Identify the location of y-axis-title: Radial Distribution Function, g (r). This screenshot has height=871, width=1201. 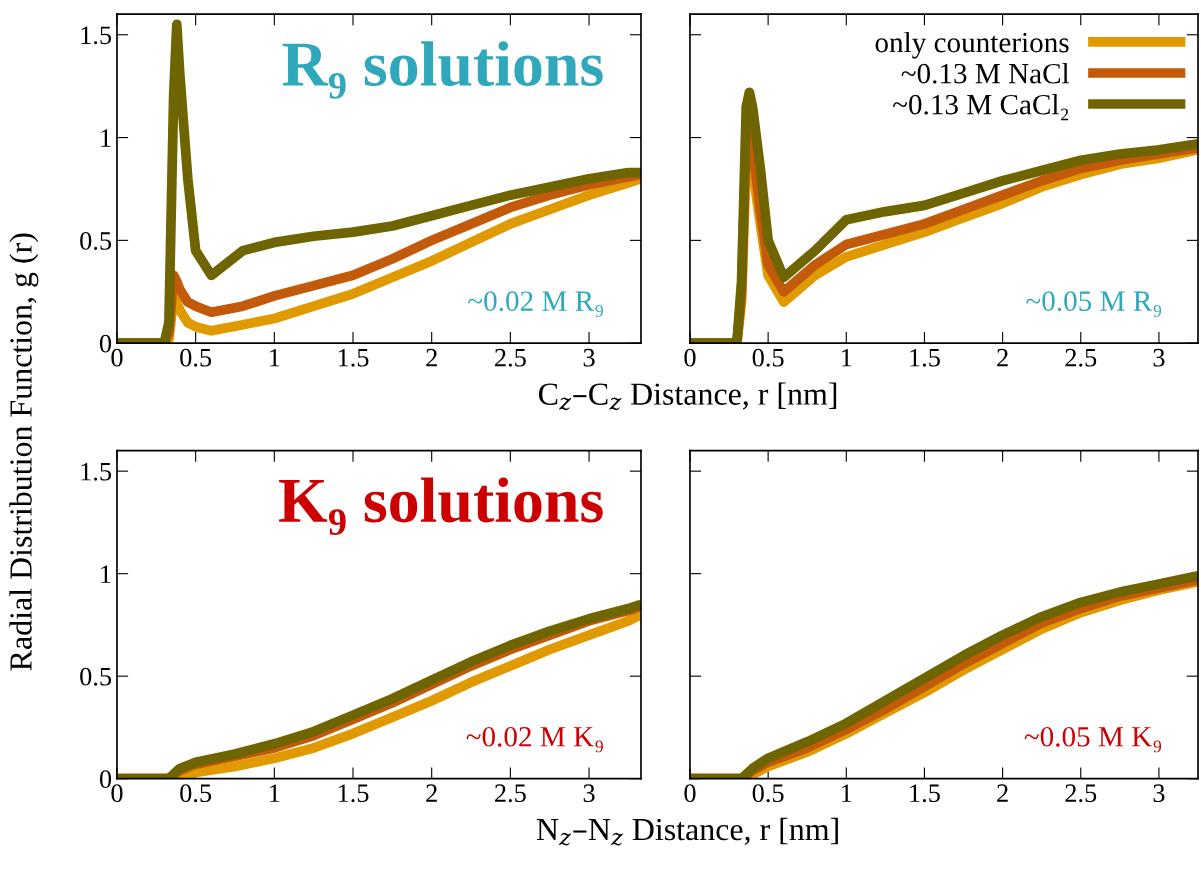
(24, 452).